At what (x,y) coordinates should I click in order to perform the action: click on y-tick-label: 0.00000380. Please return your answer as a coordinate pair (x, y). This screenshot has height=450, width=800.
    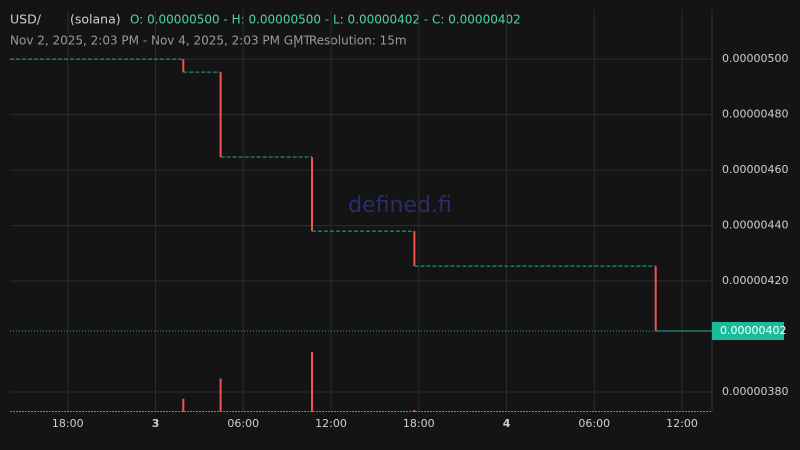
    Looking at the image, I should click on (755, 391).